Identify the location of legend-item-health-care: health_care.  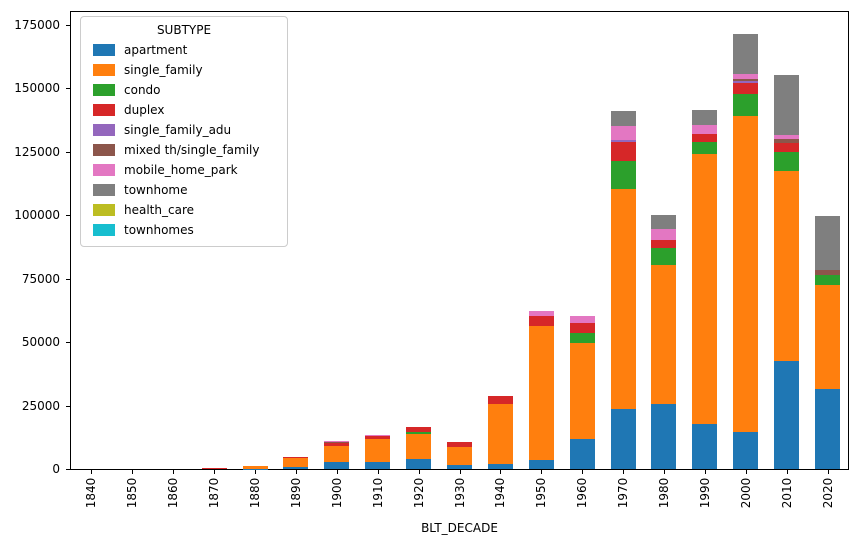
(184, 210).